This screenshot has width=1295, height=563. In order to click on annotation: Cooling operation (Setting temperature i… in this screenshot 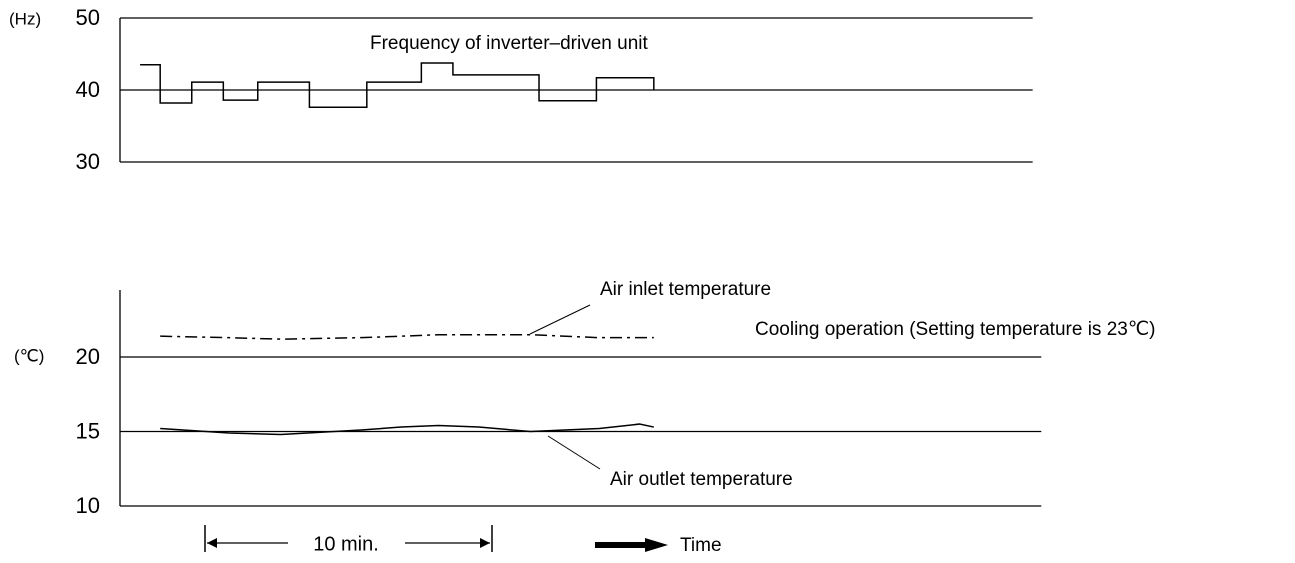, I will do `click(955, 329)`.